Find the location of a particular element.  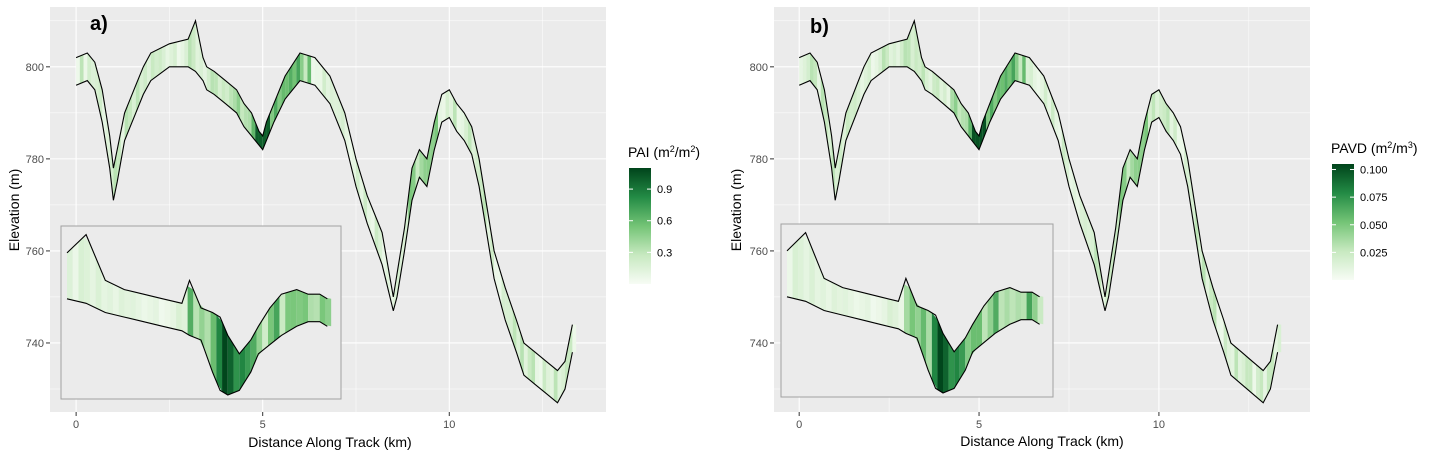

legend-tick-label: 0.6 is located at coordinates (664, 222).